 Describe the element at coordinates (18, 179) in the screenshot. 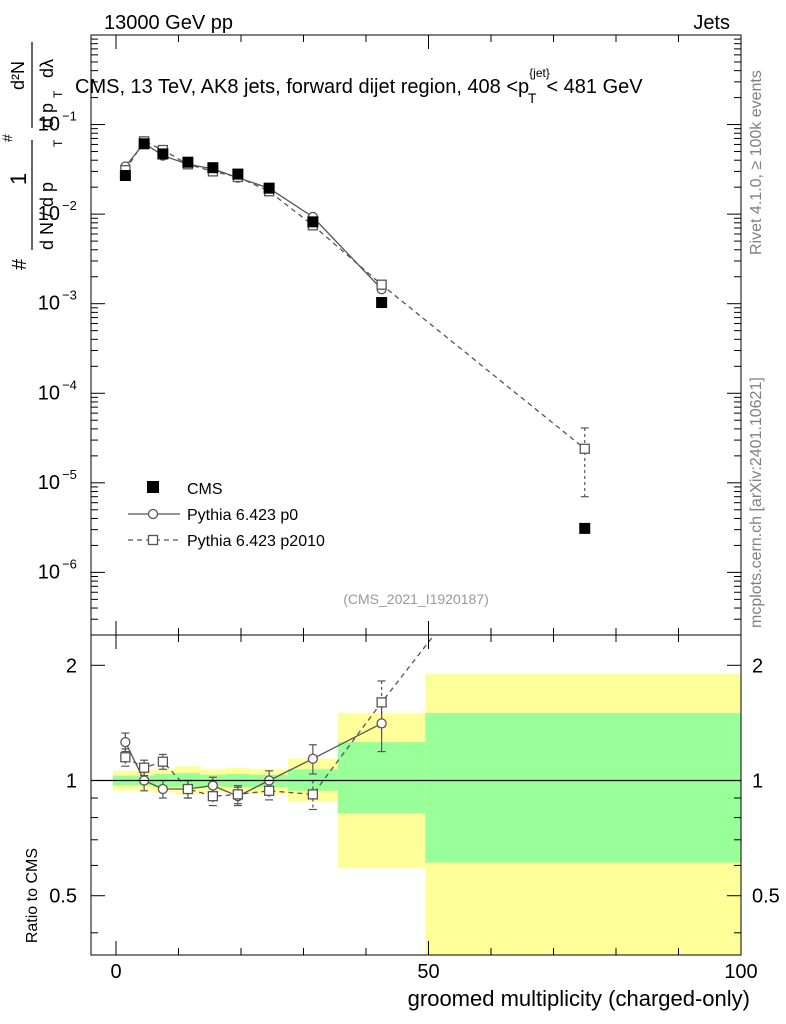

I see `ylabel-frac1-num: 1` at that location.